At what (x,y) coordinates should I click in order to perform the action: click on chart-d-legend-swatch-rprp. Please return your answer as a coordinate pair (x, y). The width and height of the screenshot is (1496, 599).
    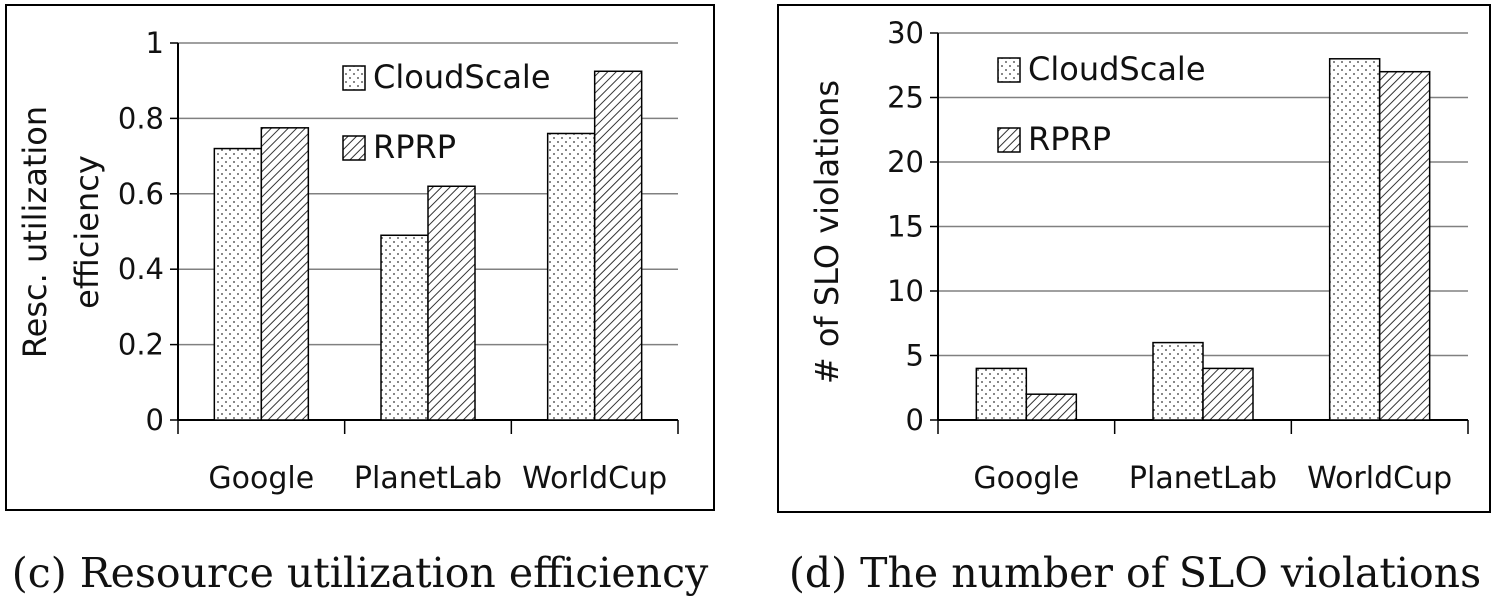
    Looking at the image, I should click on (1009, 140).